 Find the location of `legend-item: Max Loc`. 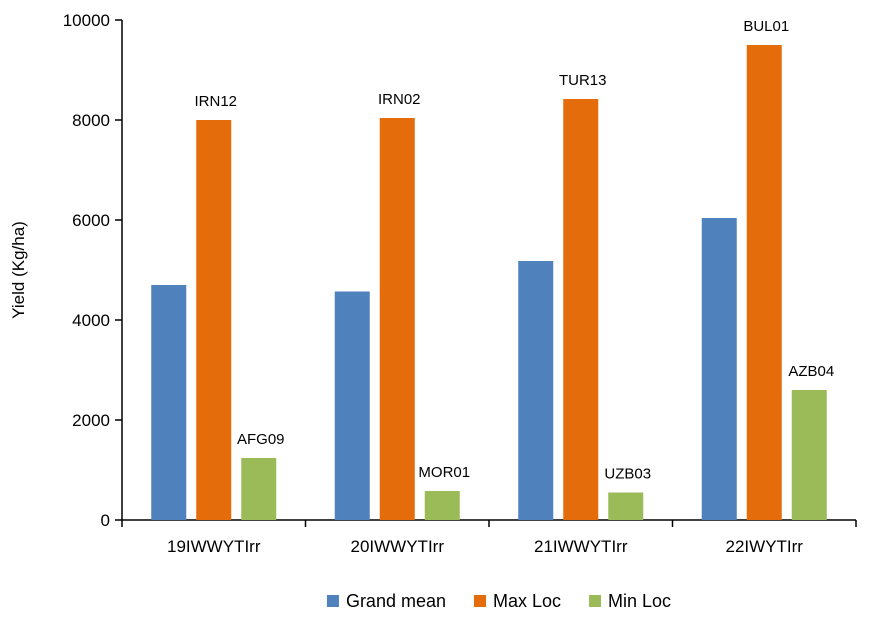

legend-item: Max Loc is located at coordinates (517, 601).